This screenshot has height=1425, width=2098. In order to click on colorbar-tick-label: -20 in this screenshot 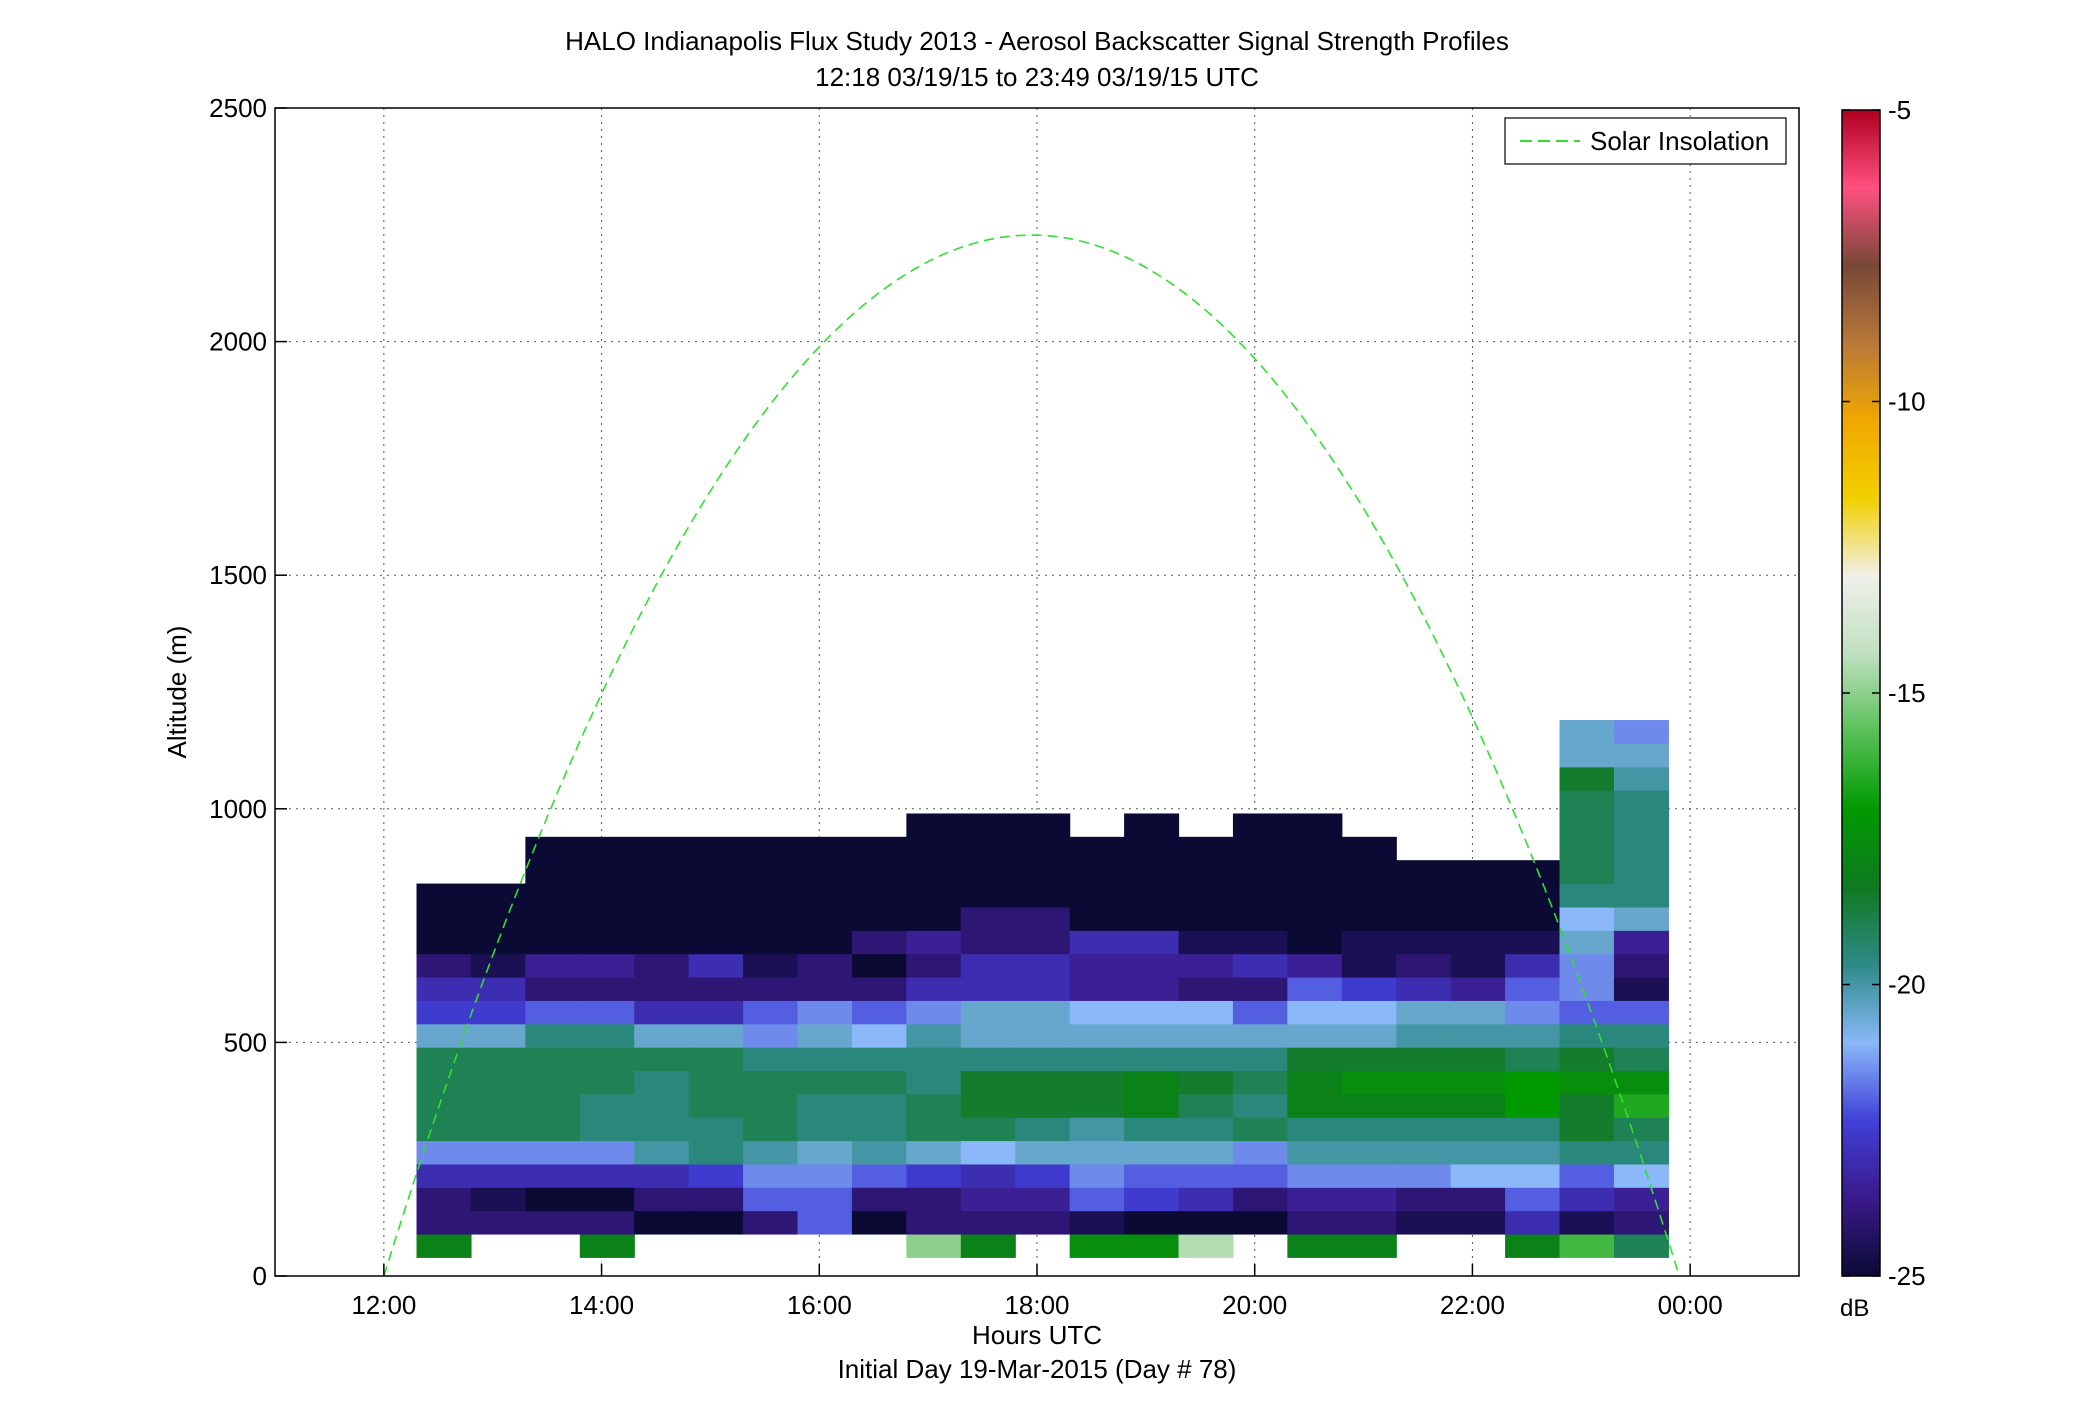, I will do `click(1907, 985)`.